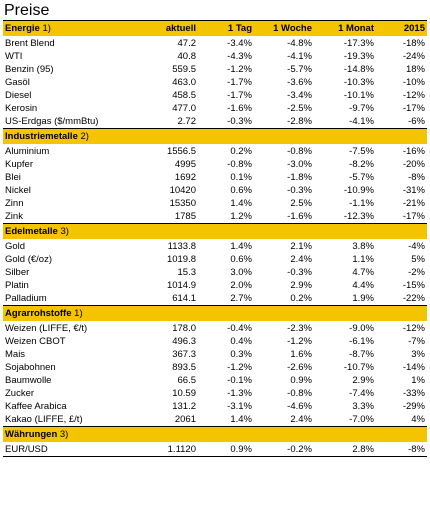 This screenshot has height=508, width=430. I want to click on cell-jahr: 3%, so click(418, 354).